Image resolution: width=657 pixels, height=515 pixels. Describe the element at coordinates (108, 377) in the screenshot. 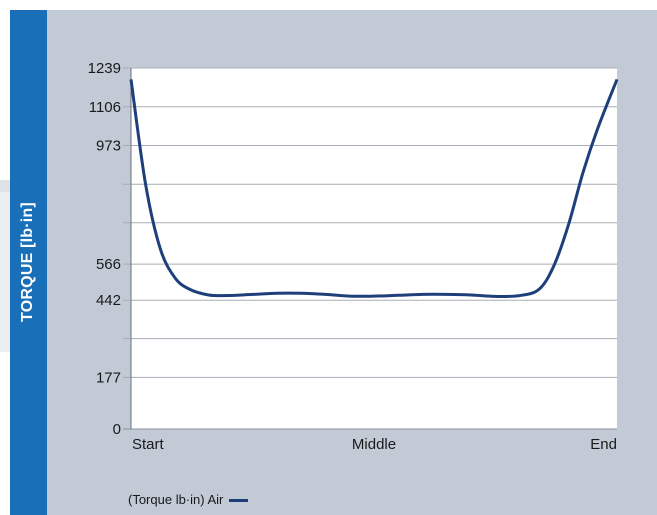

I see `y-tick-label: 177` at that location.